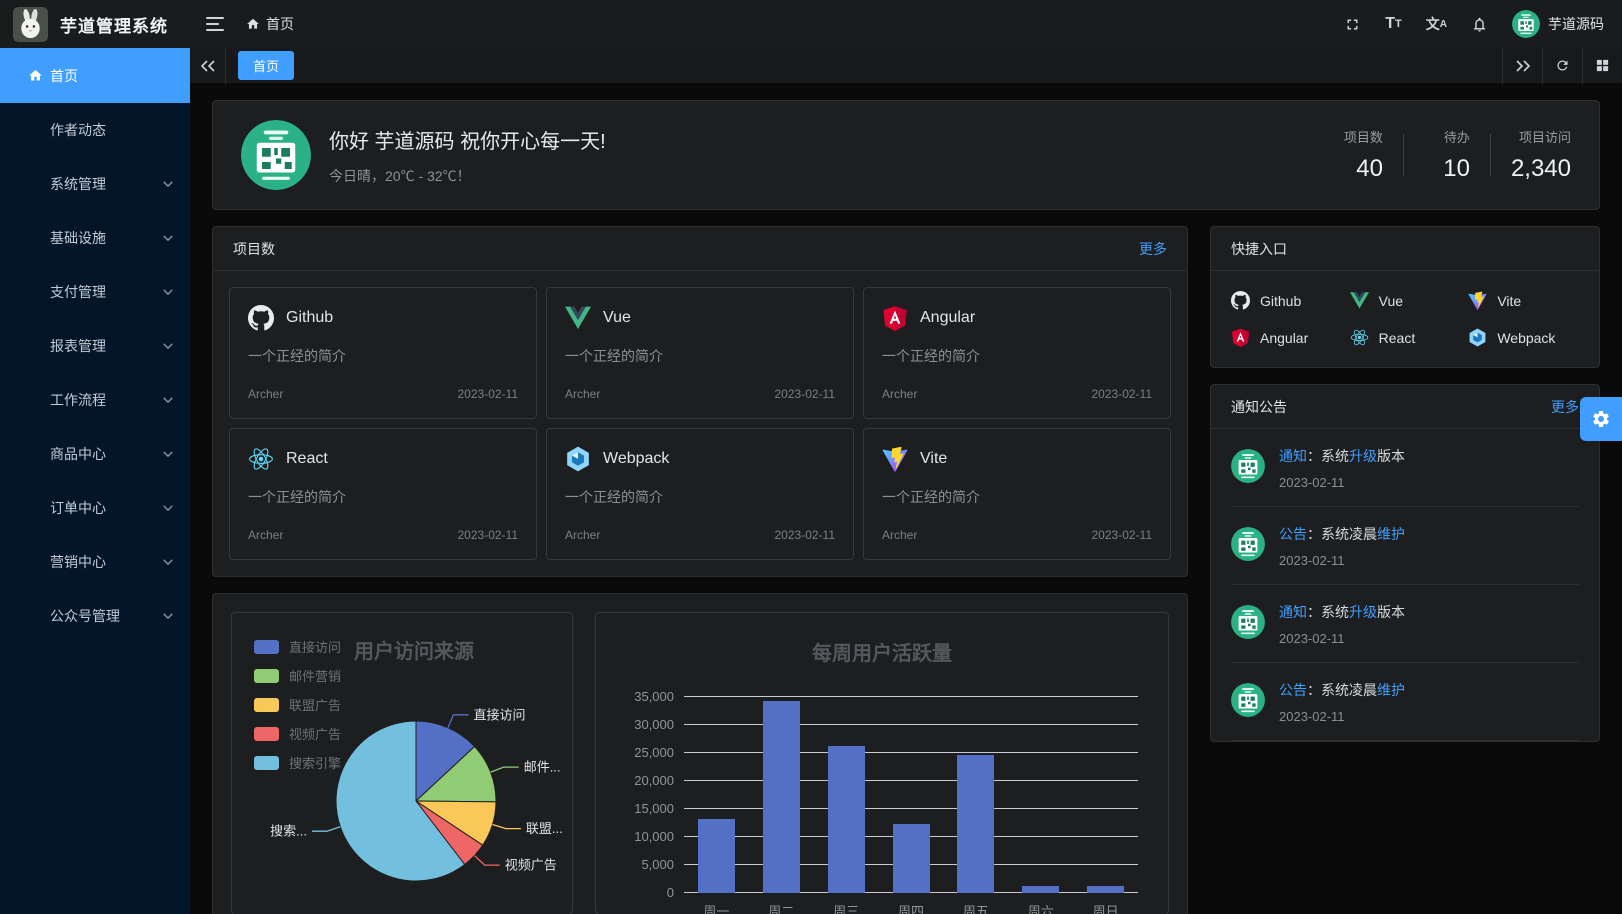  What do you see at coordinates (1359, 300) in the screenshot?
I see `vue-icon` at bounding box center [1359, 300].